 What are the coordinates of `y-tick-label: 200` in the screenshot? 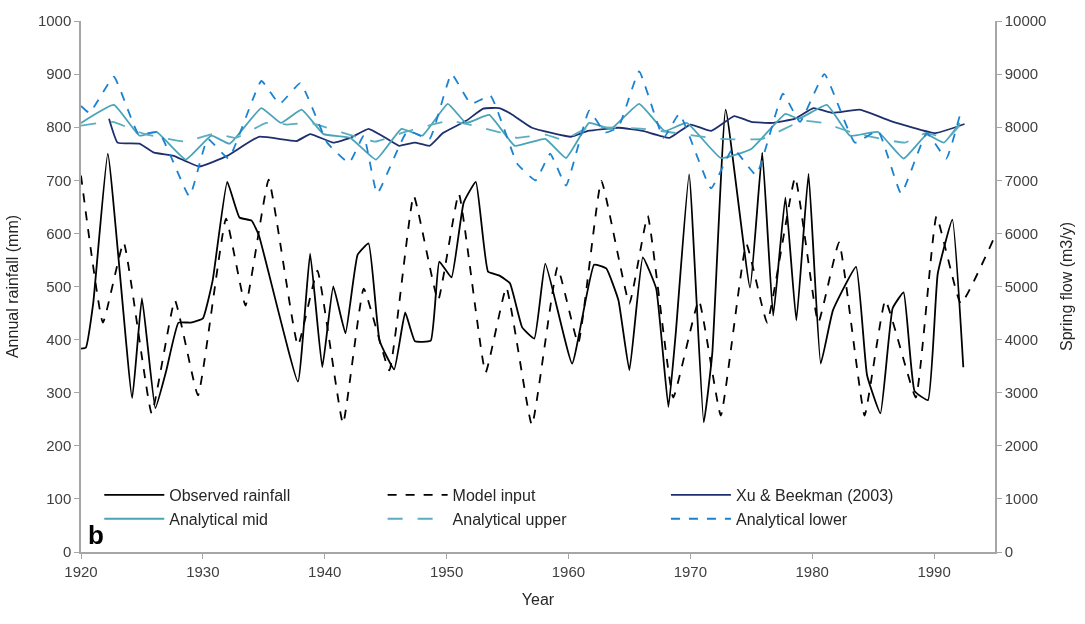 It's located at (59, 446).